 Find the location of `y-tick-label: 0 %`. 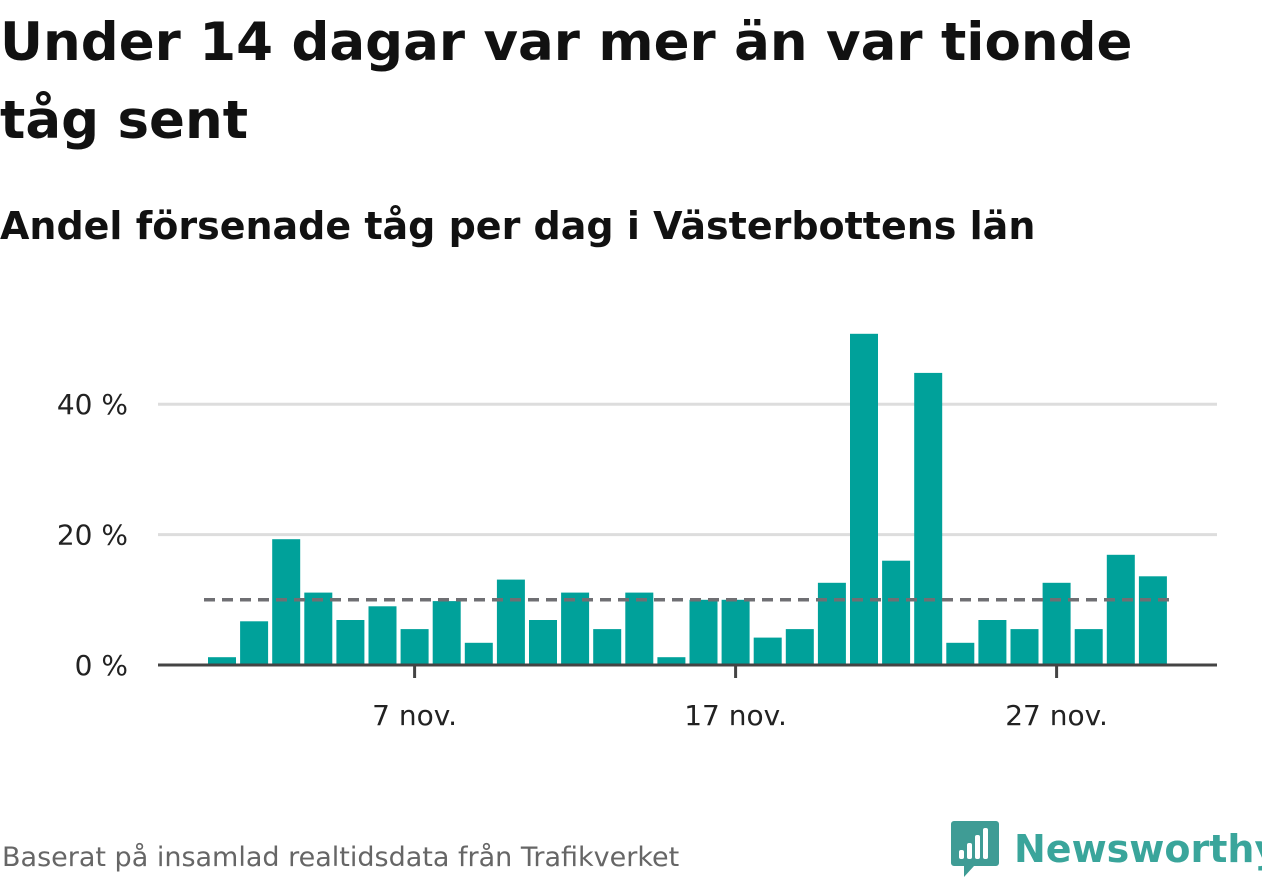

y-tick-label: 0 % is located at coordinates (101, 665).